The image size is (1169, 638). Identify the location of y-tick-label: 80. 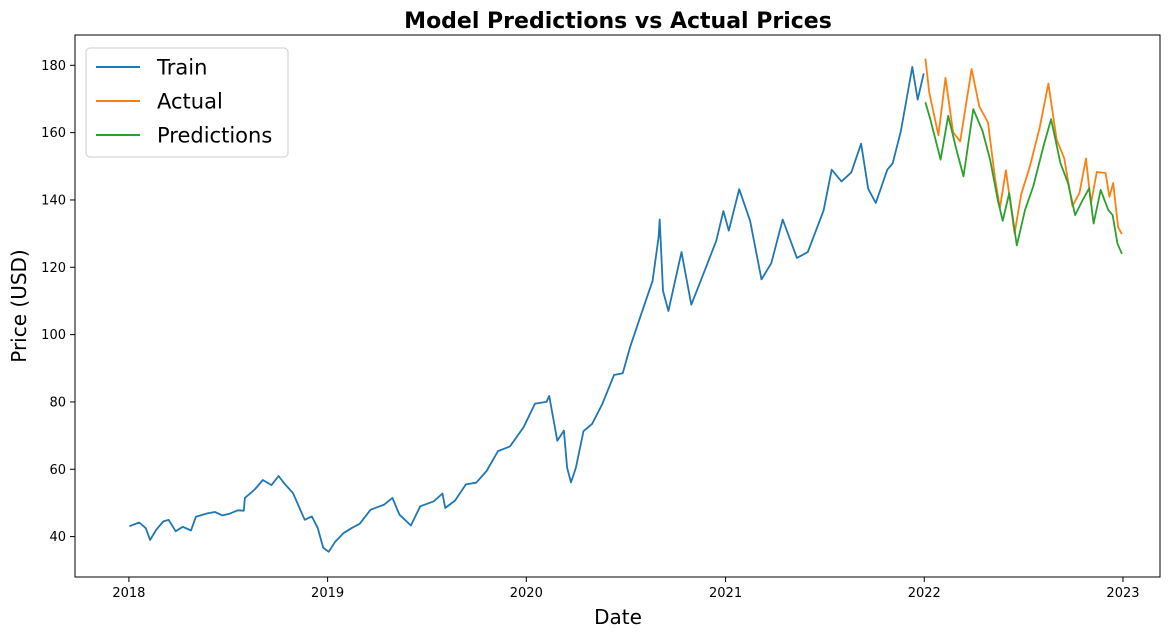
(57, 402).